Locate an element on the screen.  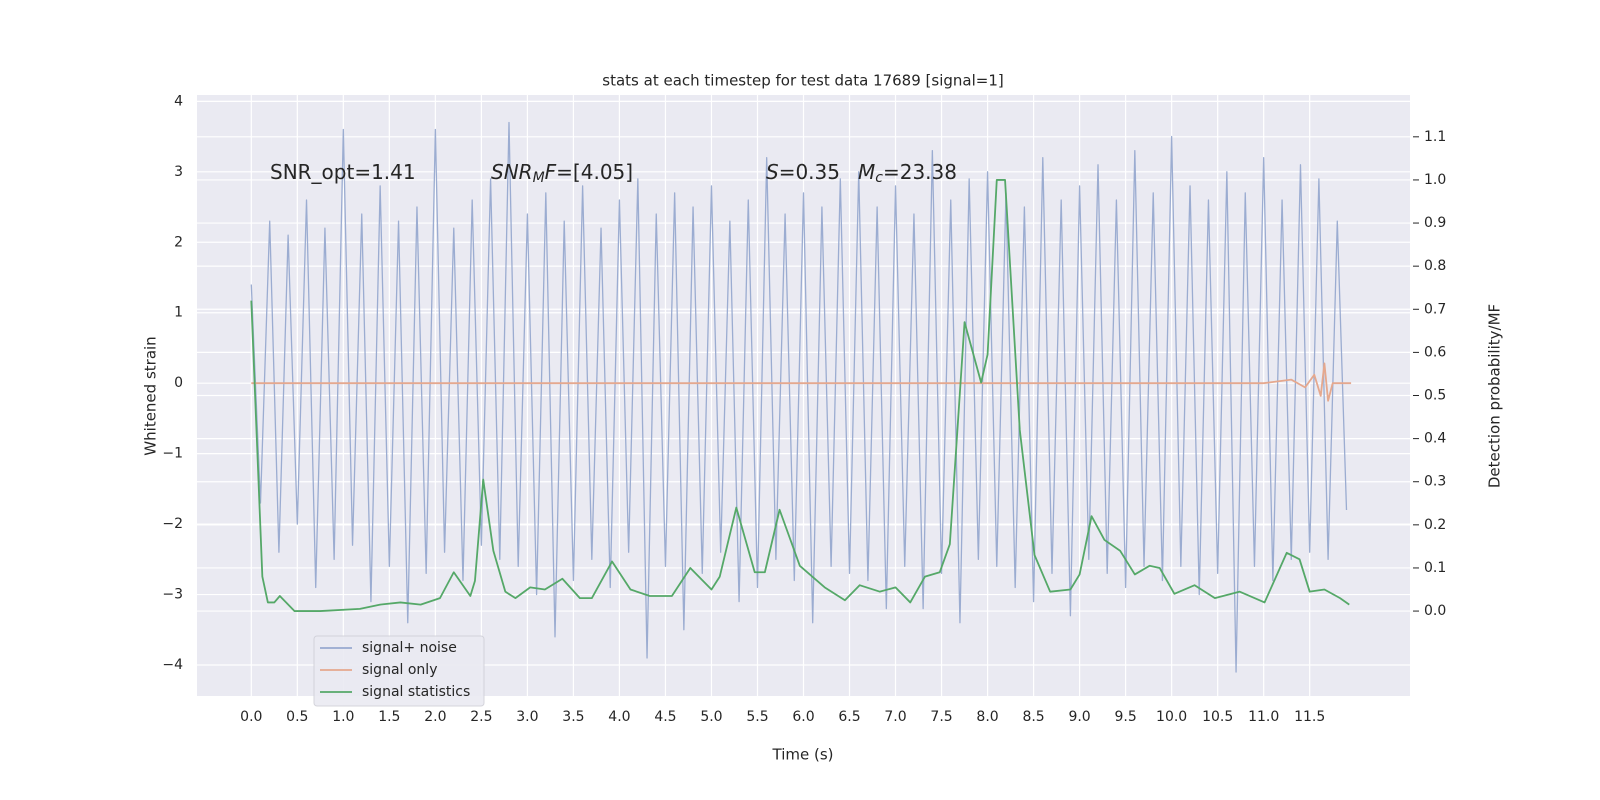
x-tick-label: 5.0 is located at coordinates (711, 717).